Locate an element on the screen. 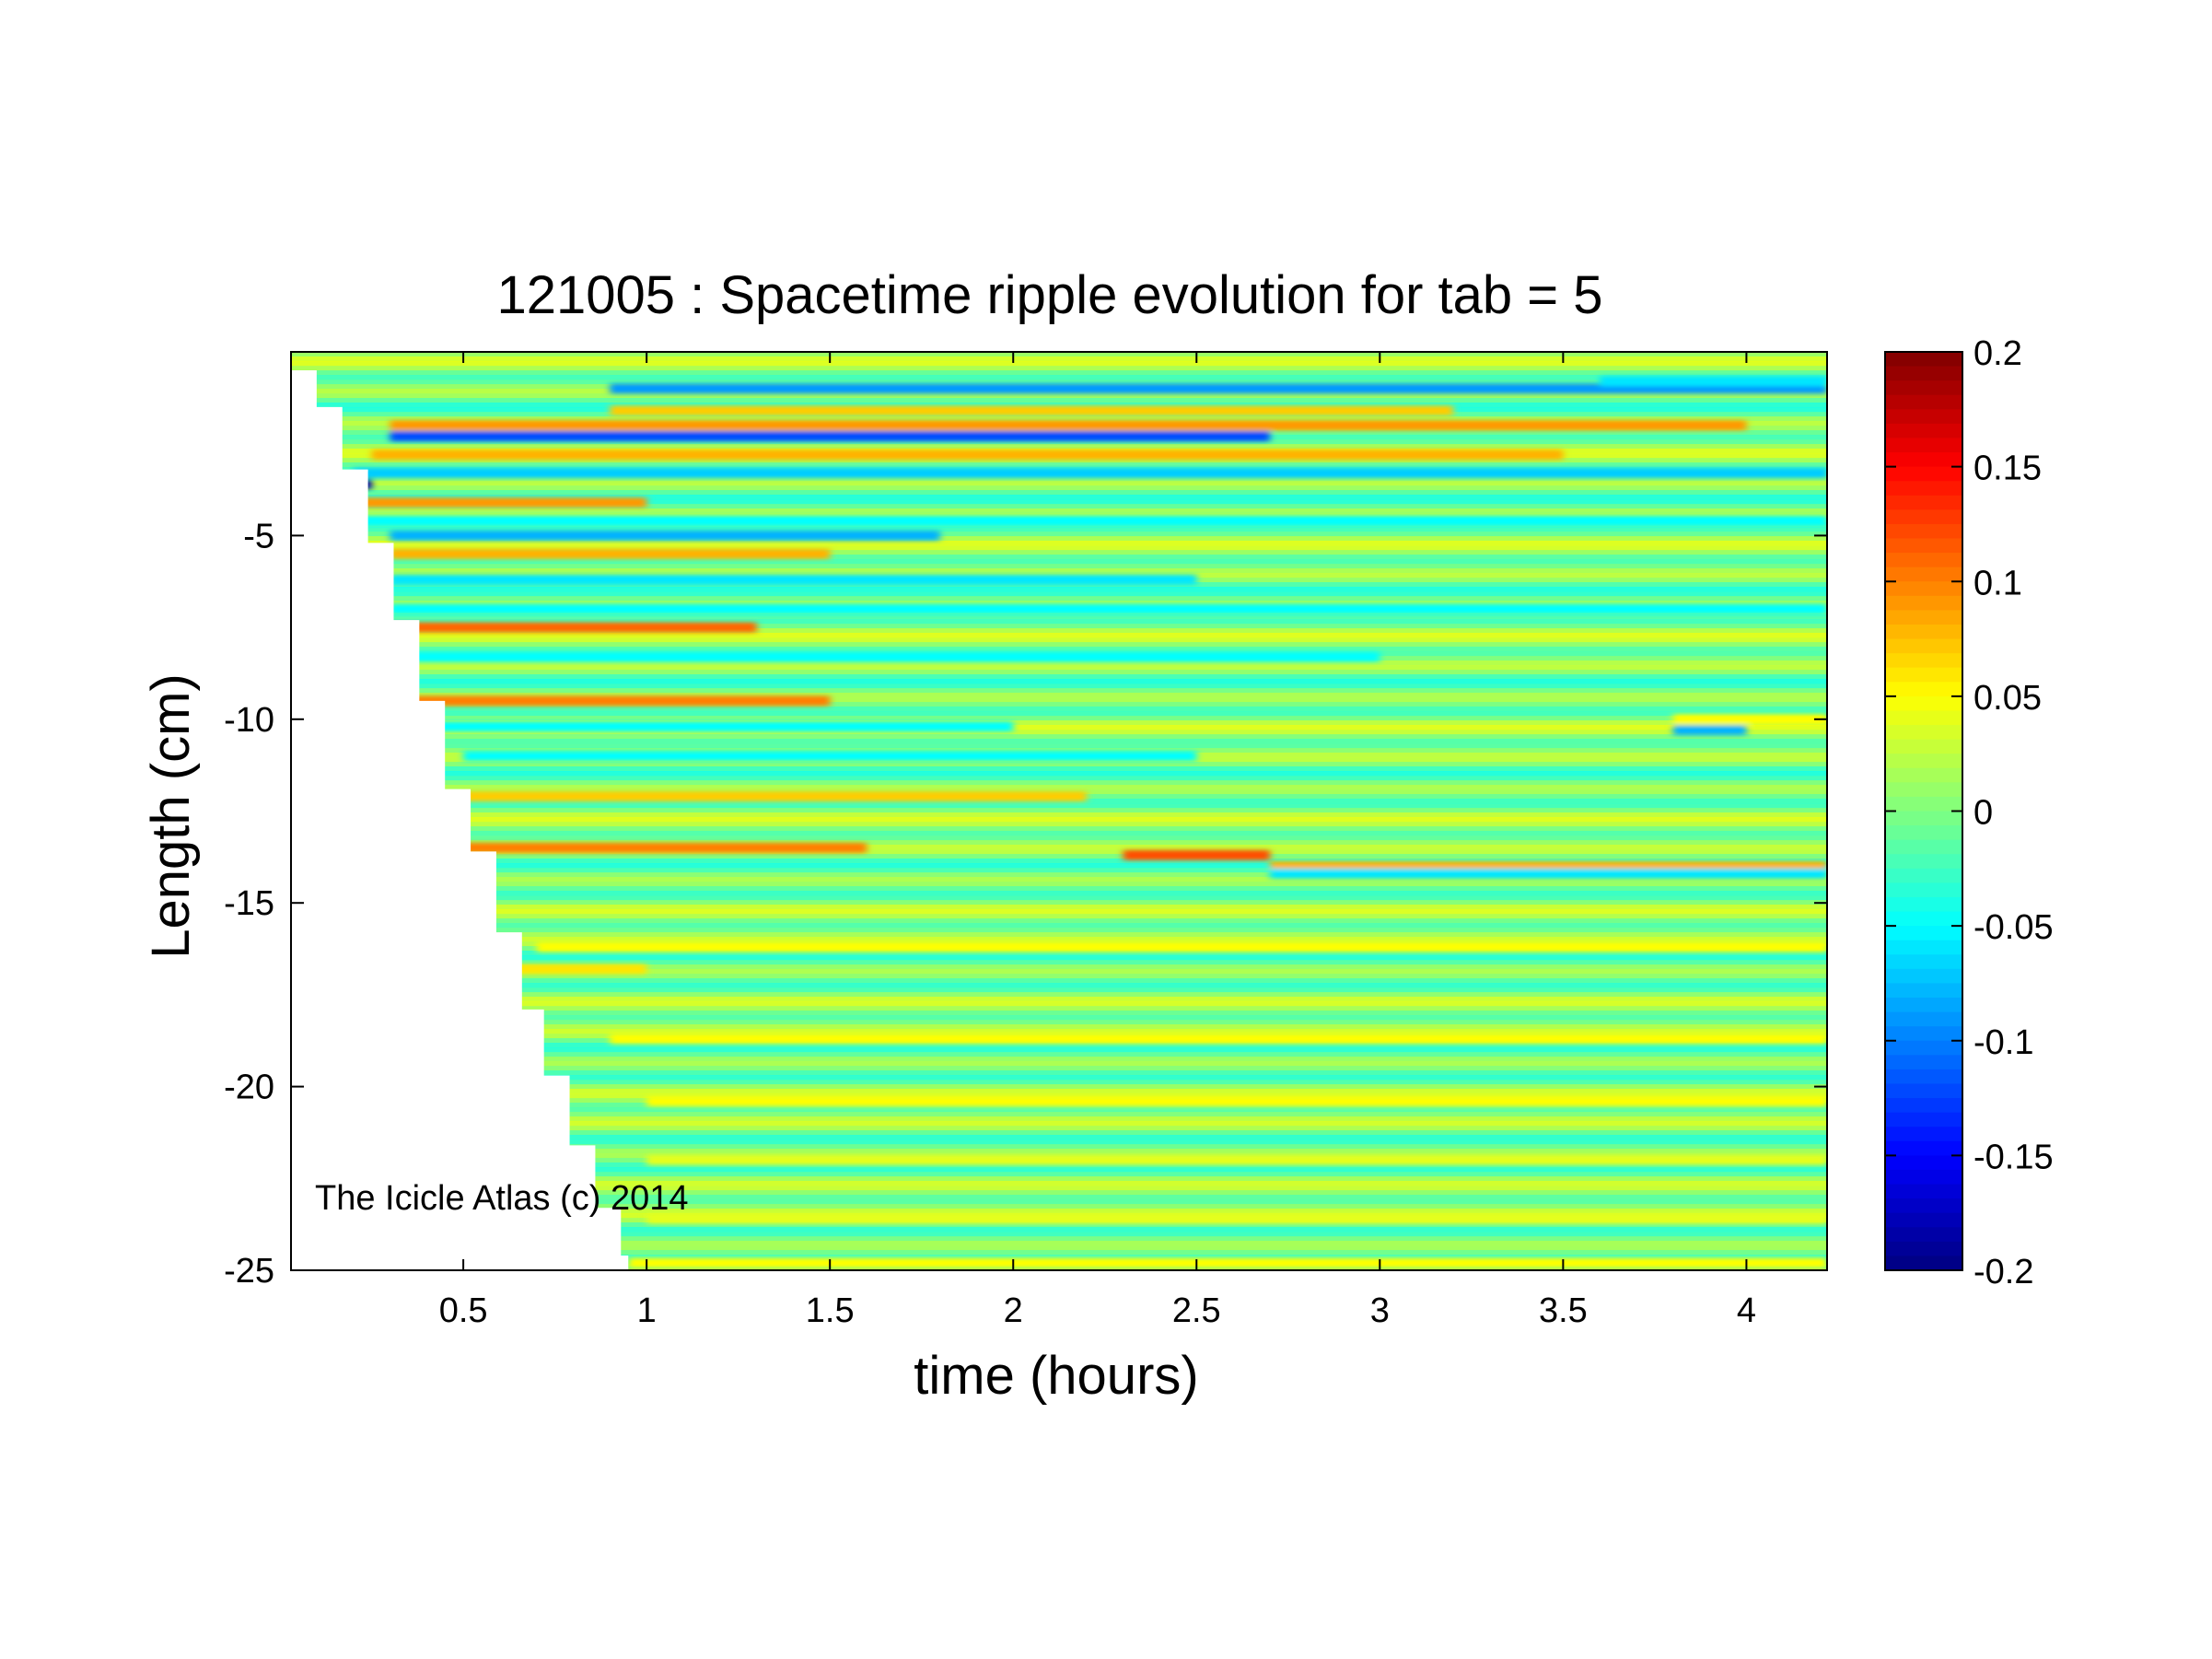 This screenshot has width=2212, height=1659. x-tick-label: 0.5 is located at coordinates (464, 1310).